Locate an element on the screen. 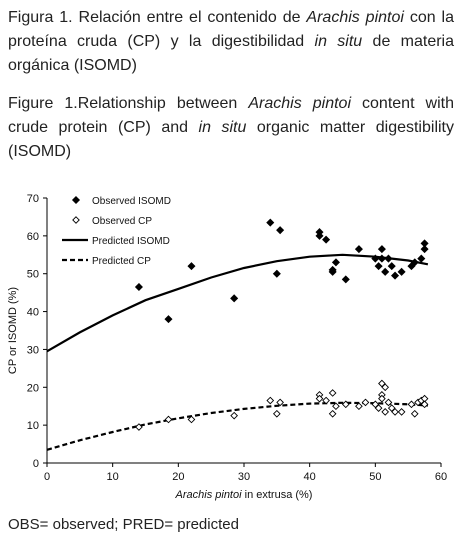 Image resolution: width=462 pixels, height=544 pixels. x-axis-label-species: Arachis pintoi is located at coordinates (209, 495).